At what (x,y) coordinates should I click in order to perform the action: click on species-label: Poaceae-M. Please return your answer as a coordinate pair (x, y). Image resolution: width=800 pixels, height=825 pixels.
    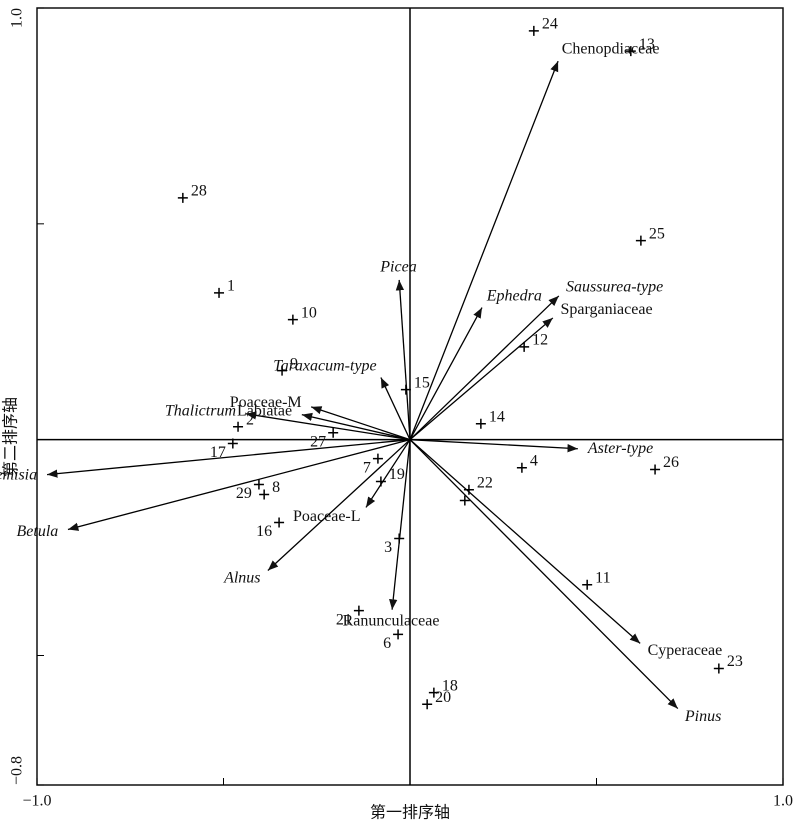
    Looking at the image, I should click on (266, 402).